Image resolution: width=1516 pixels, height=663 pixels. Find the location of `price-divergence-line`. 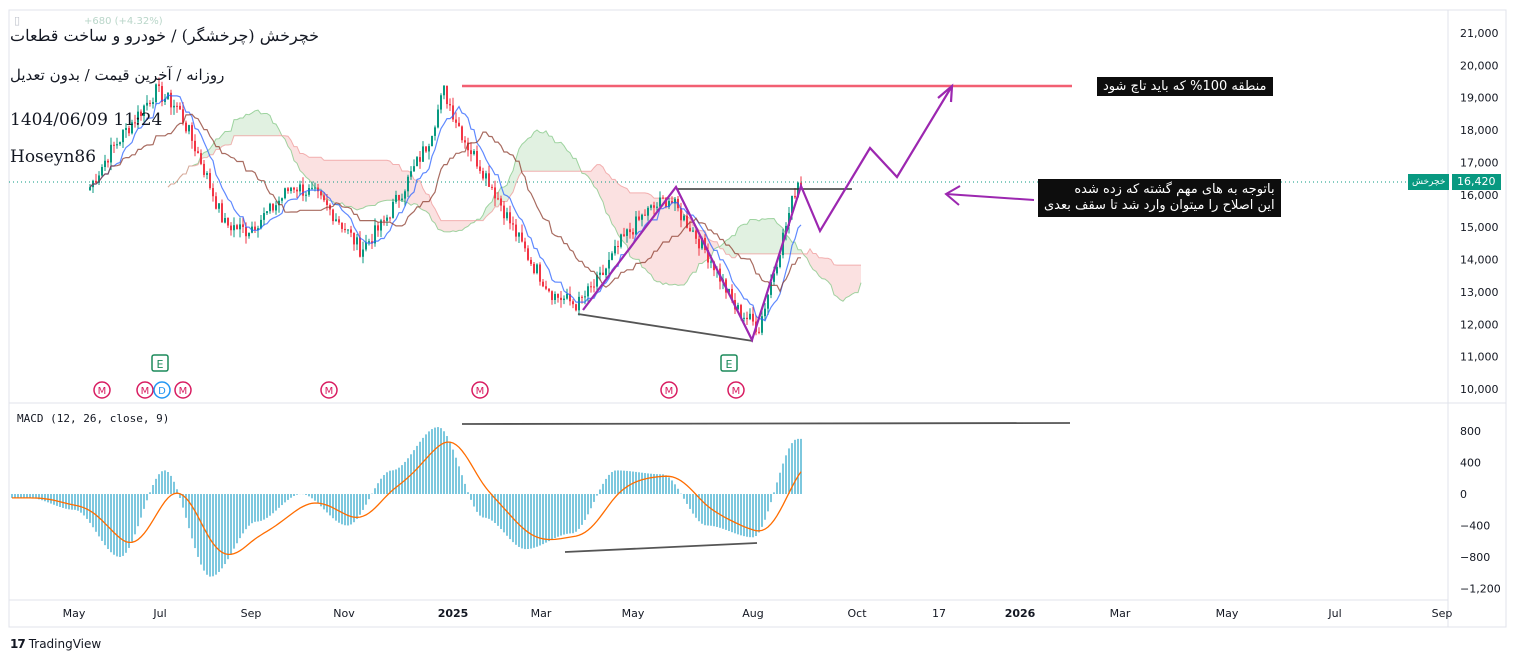

price-divergence-line is located at coordinates (665, 327).